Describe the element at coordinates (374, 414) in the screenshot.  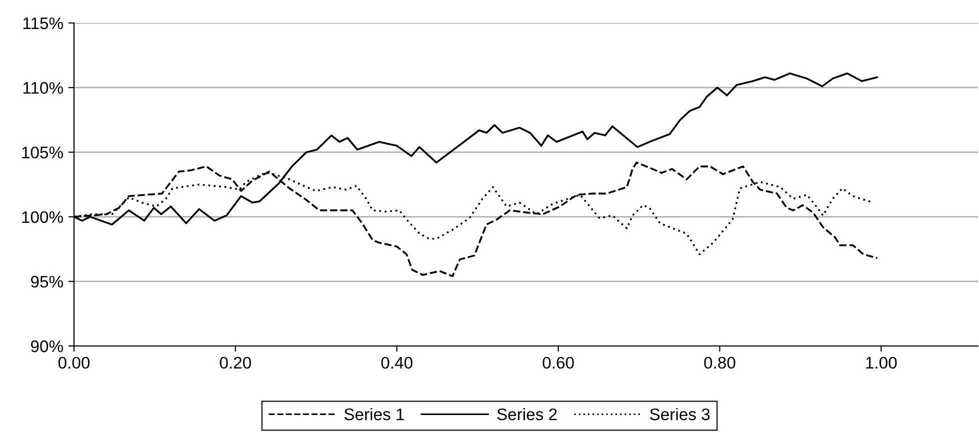
I see `legend-label: Series 1` at that location.